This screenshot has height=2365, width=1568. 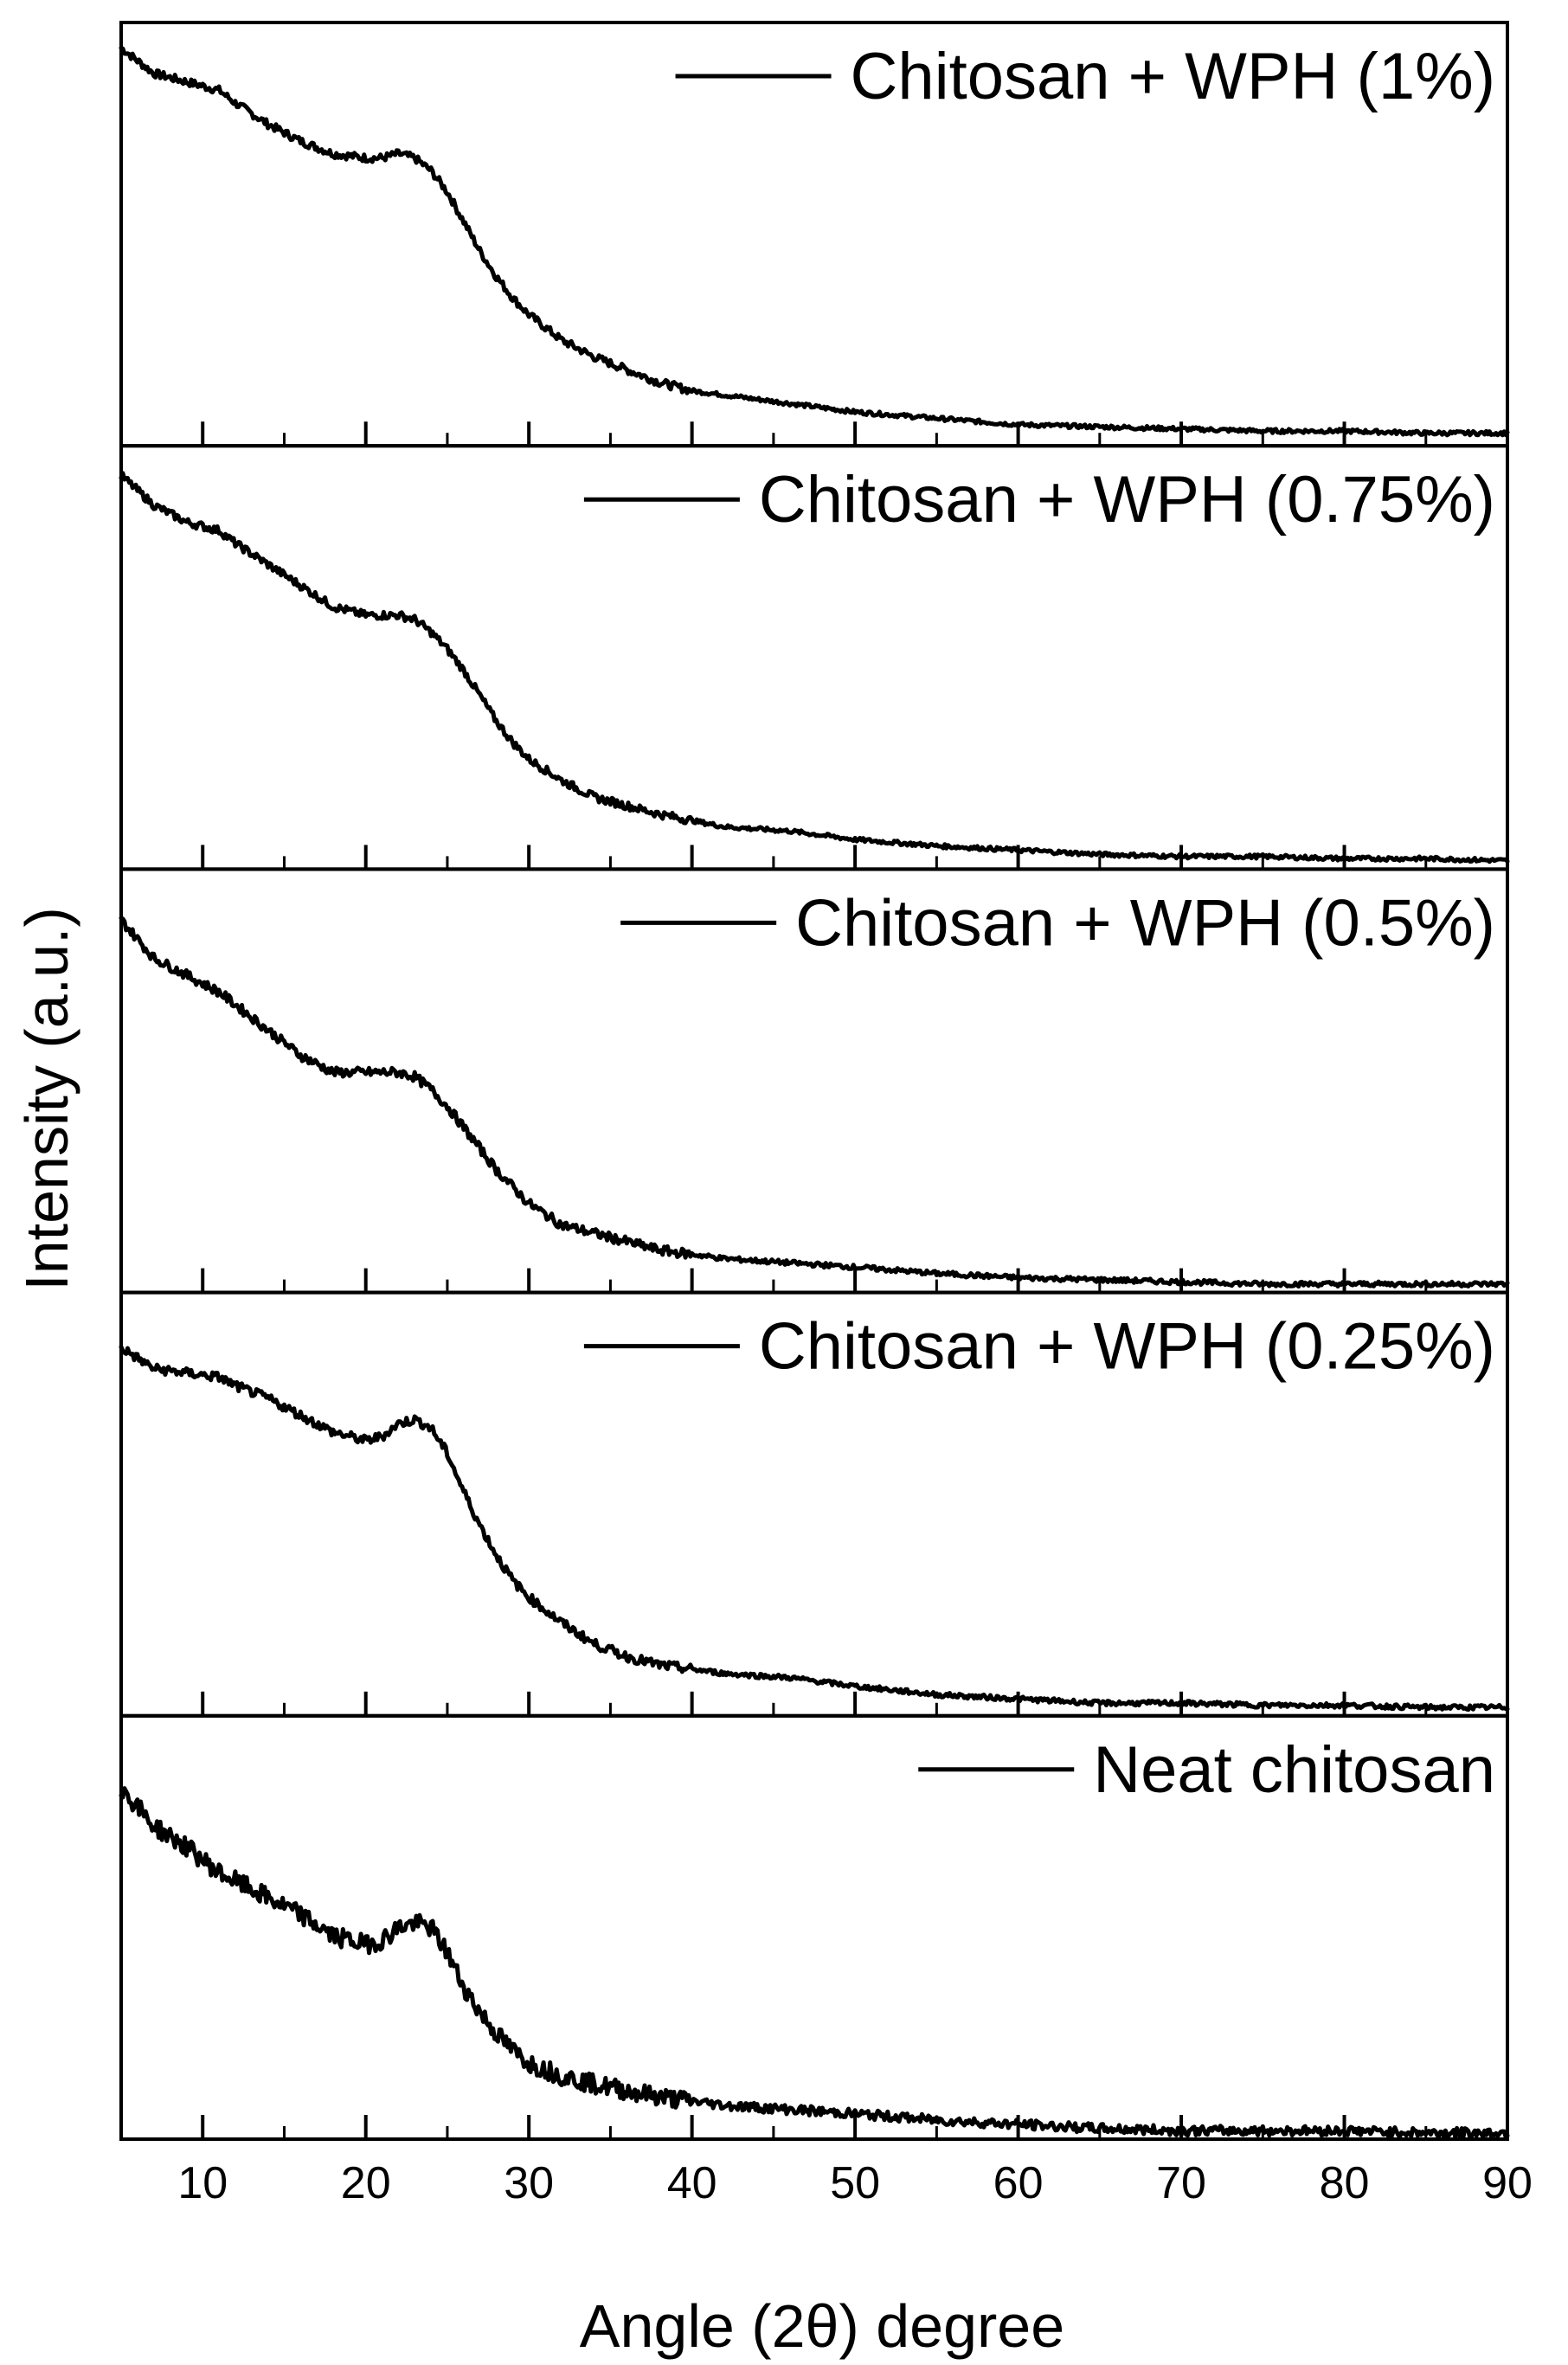 I want to click on legend-3: Chitosan + WPH (0.5%), so click(x=1057, y=923).